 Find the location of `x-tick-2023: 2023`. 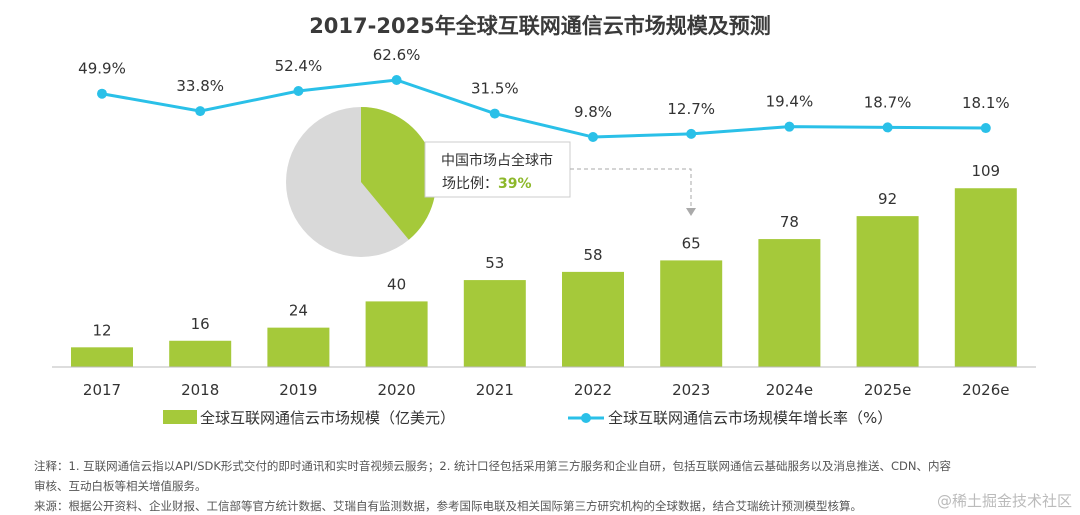

x-tick-2023: 2023 is located at coordinates (691, 390).